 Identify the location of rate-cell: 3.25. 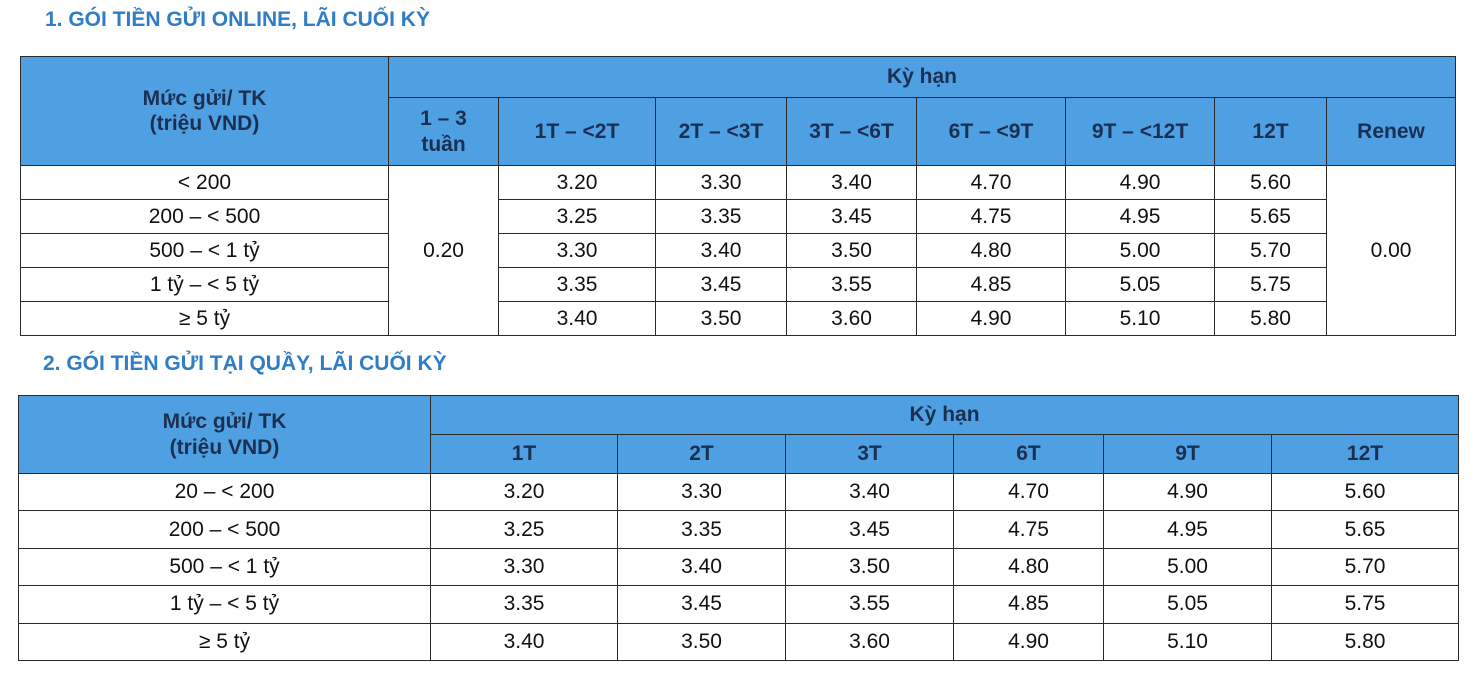
(577, 216).